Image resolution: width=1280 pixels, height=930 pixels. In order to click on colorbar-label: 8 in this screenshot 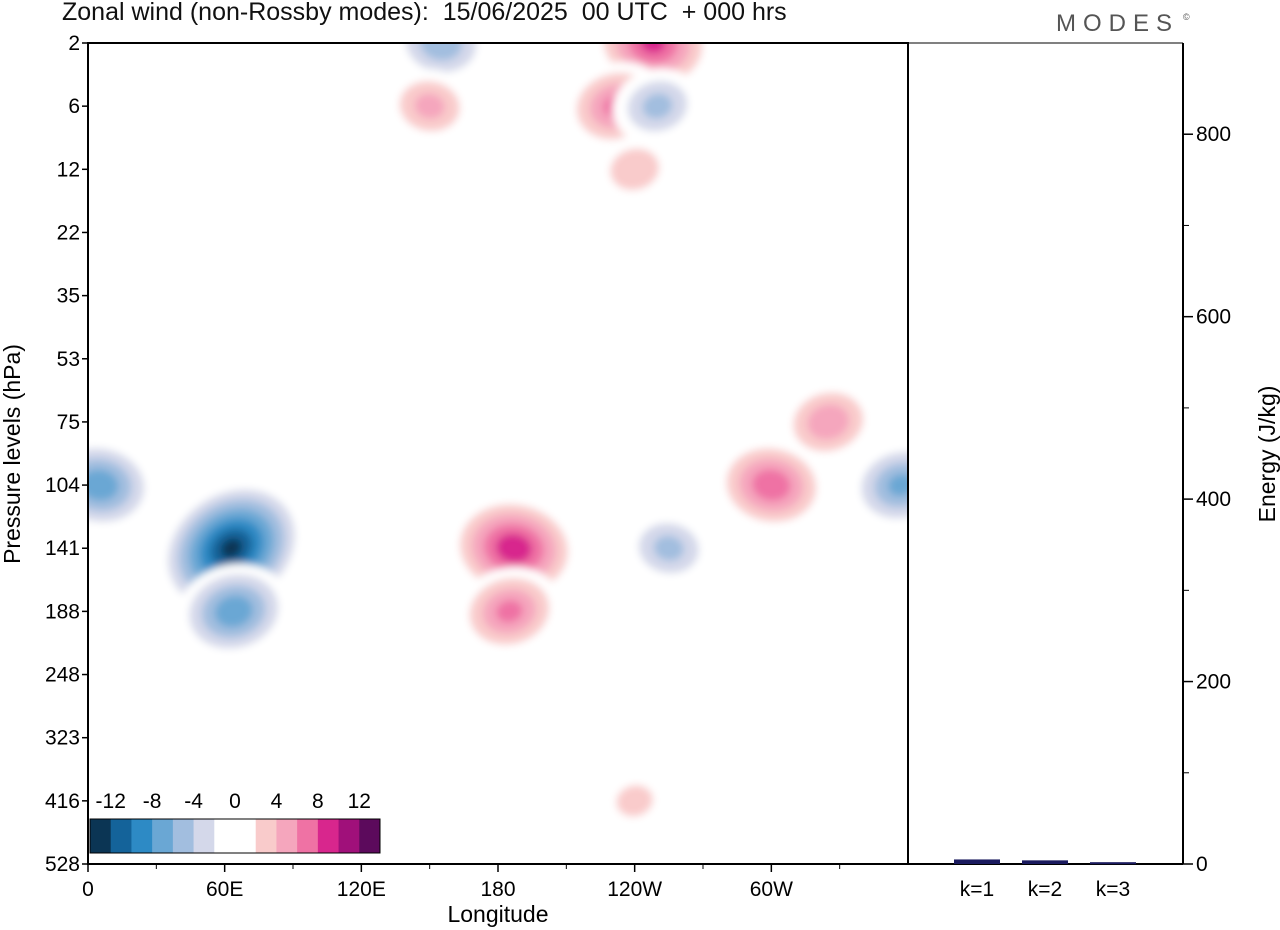, I will do `click(318, 801)`.